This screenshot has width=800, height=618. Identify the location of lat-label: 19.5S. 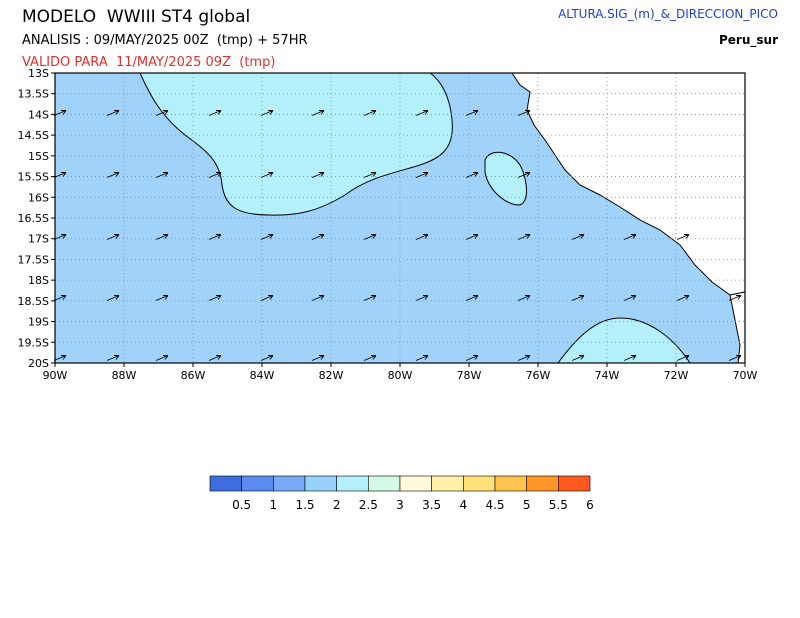
(33, 342).